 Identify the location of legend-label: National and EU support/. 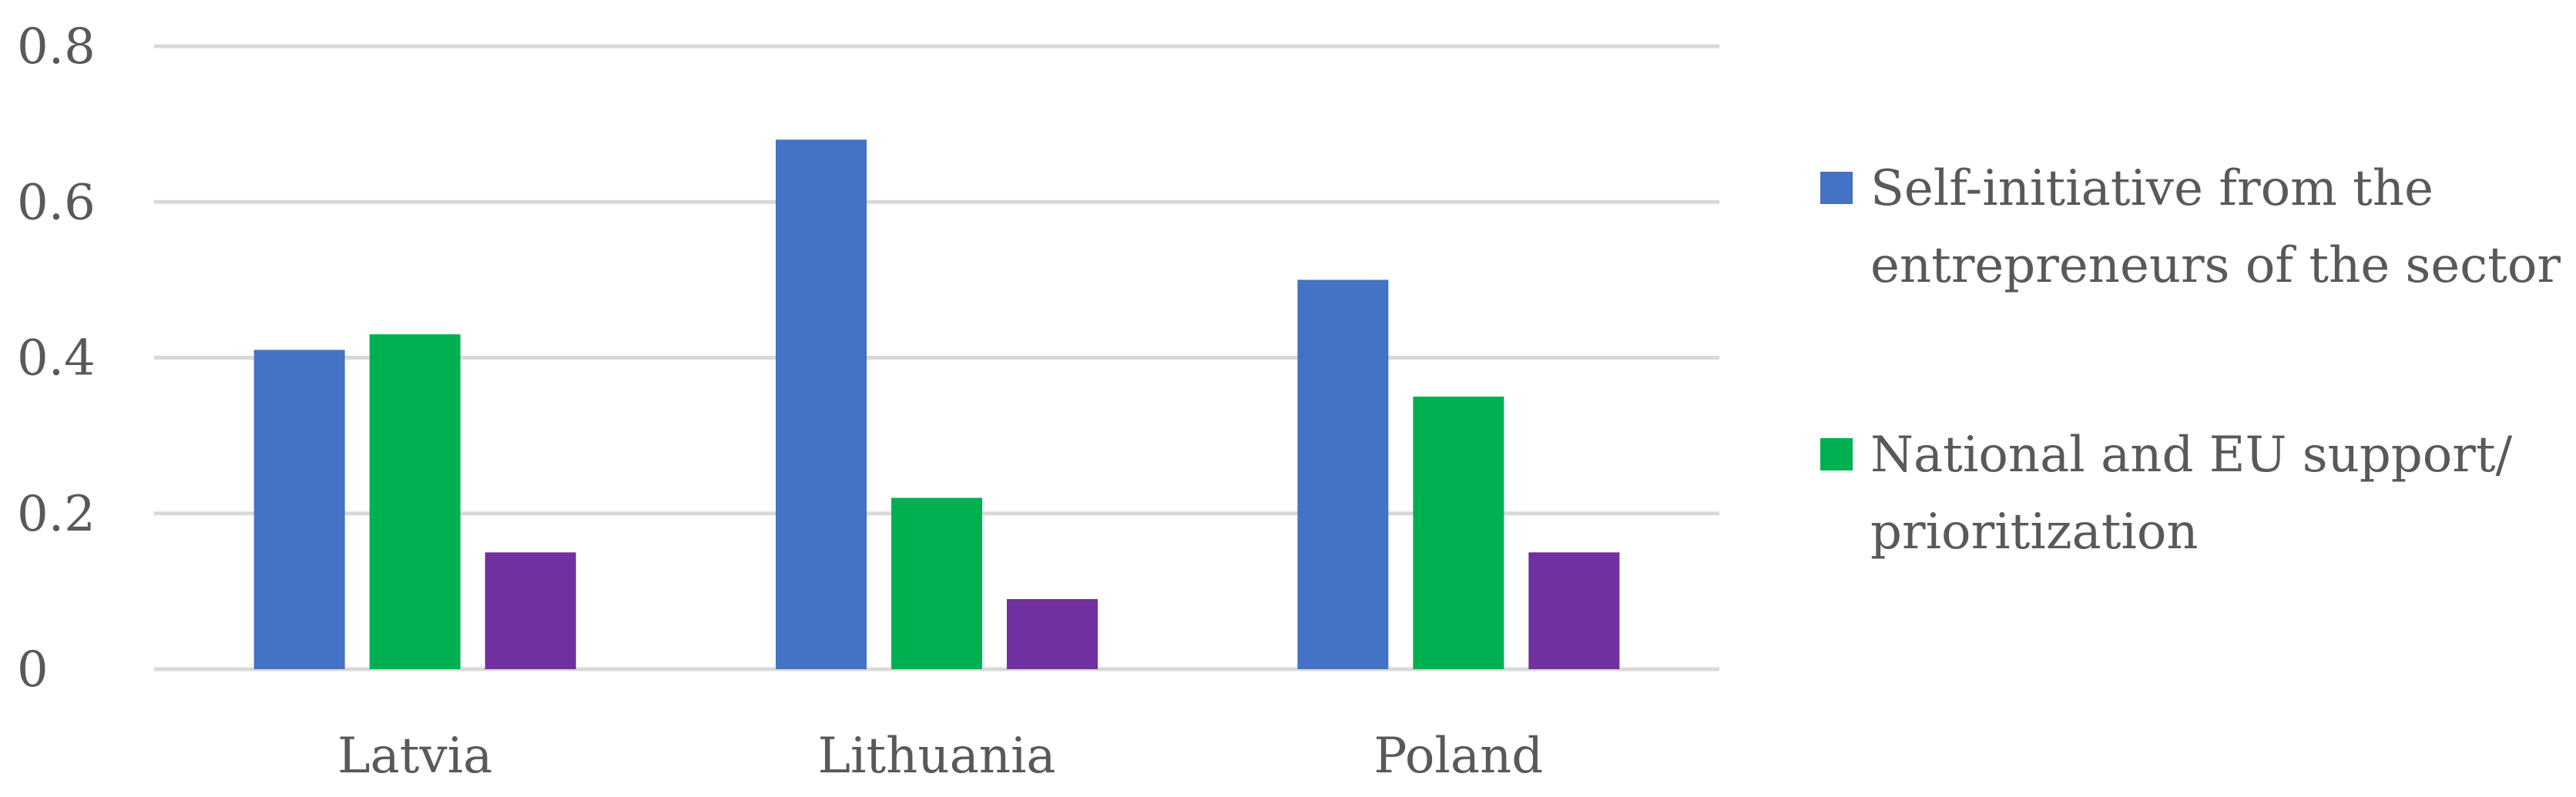
(2191, 456).